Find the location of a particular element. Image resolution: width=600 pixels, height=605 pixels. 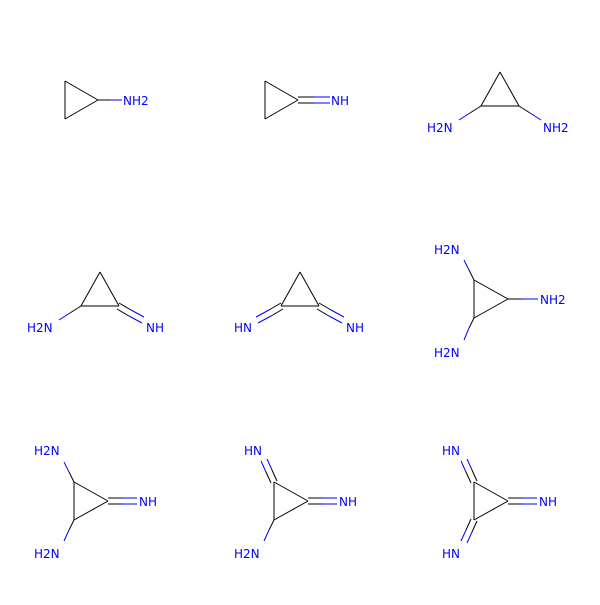

molecule-2: NH is located at coordinates (306, 100).